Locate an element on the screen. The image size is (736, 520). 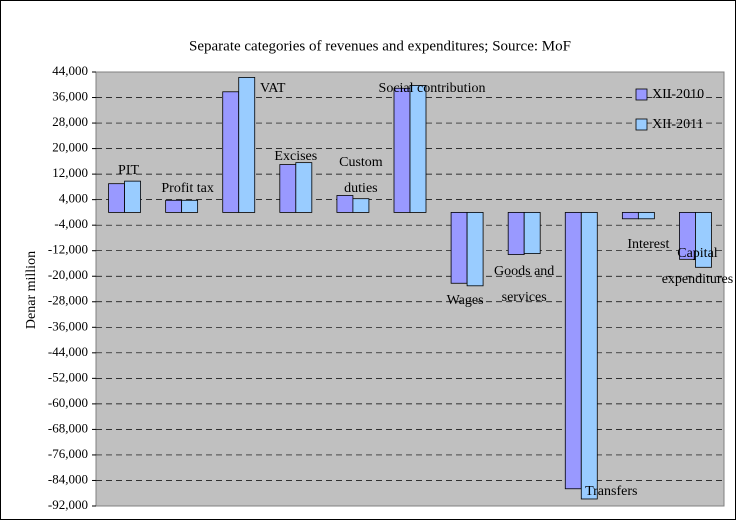
y-tick-label: -20,000 is located at coordinates (68, 274).